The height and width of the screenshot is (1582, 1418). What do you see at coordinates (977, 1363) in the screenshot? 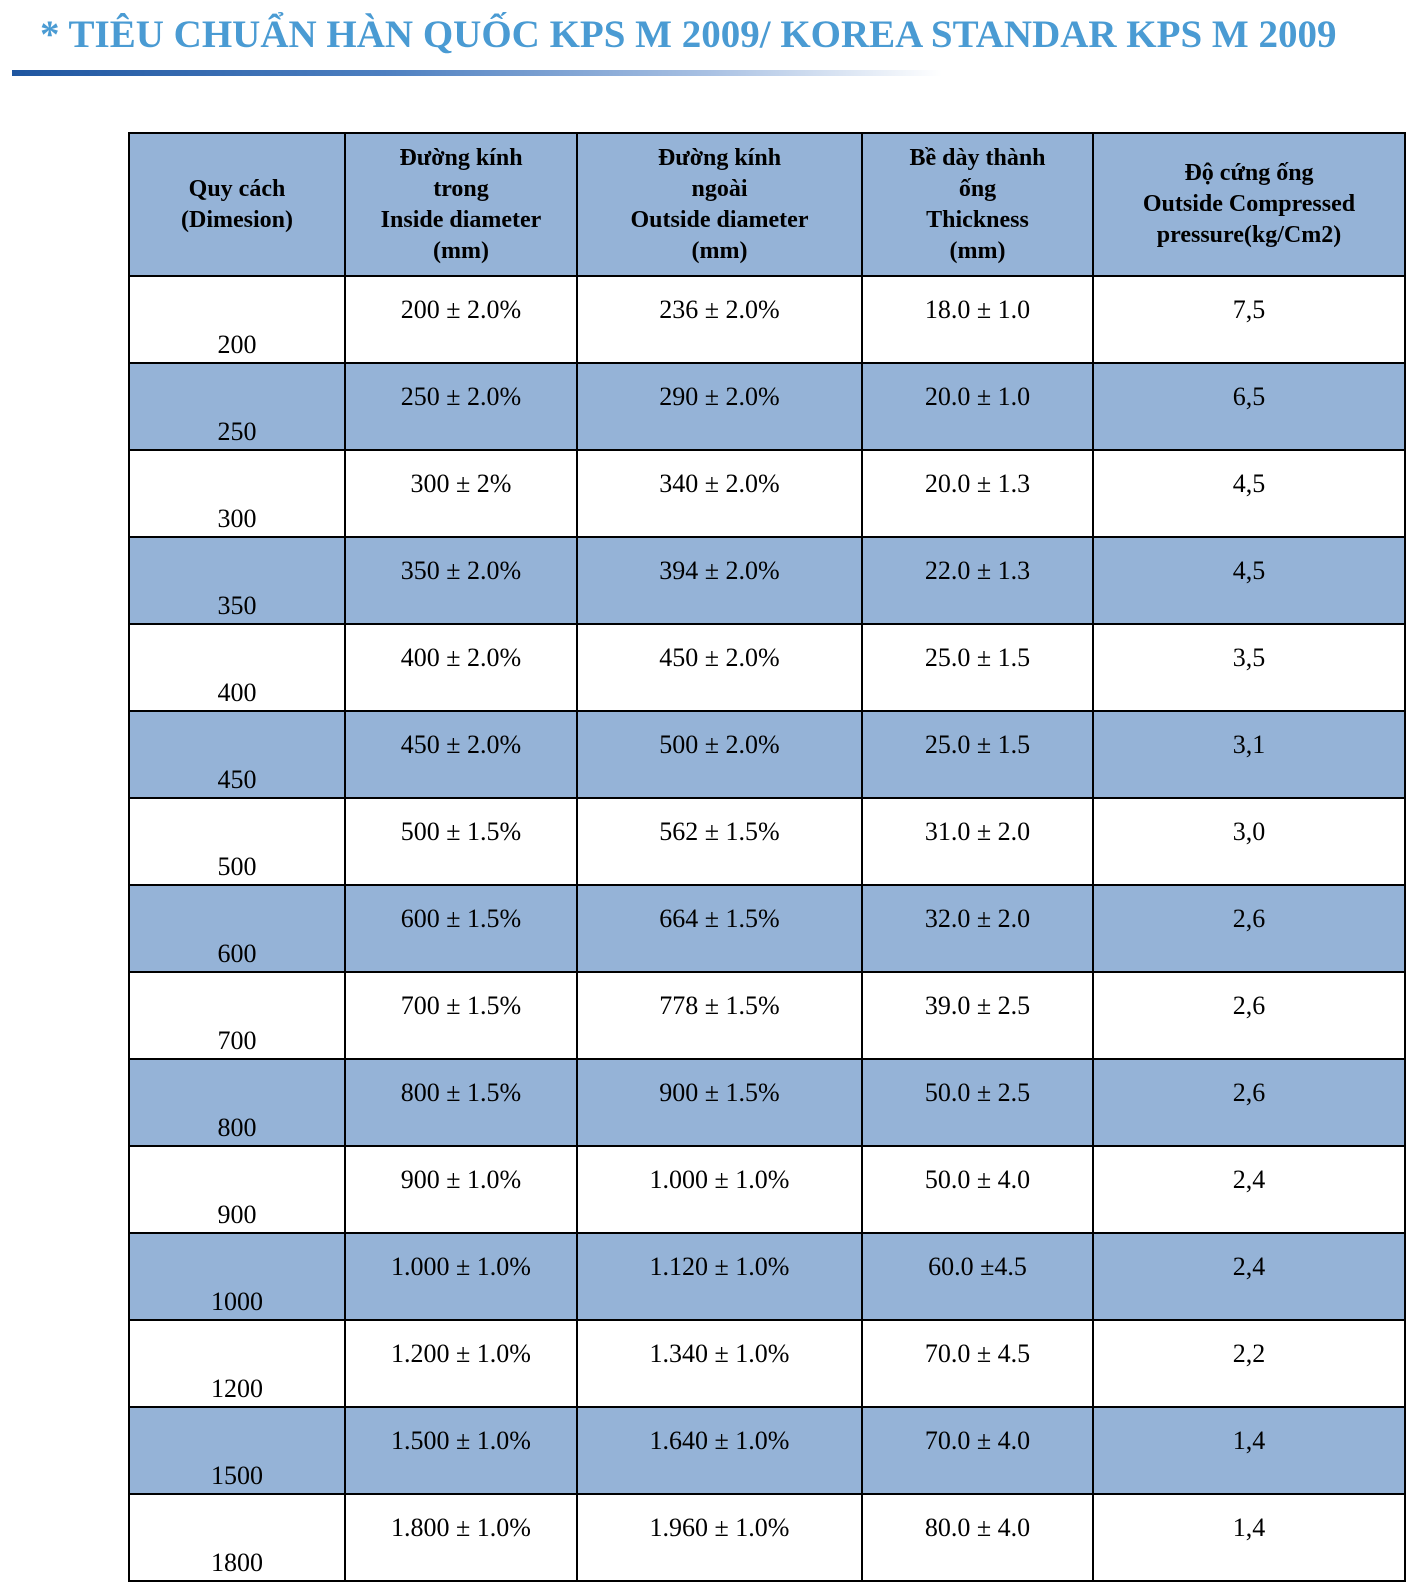
I see `cell-thickness: 70.0 ± 4.5` at bounding box center [977, 1363].